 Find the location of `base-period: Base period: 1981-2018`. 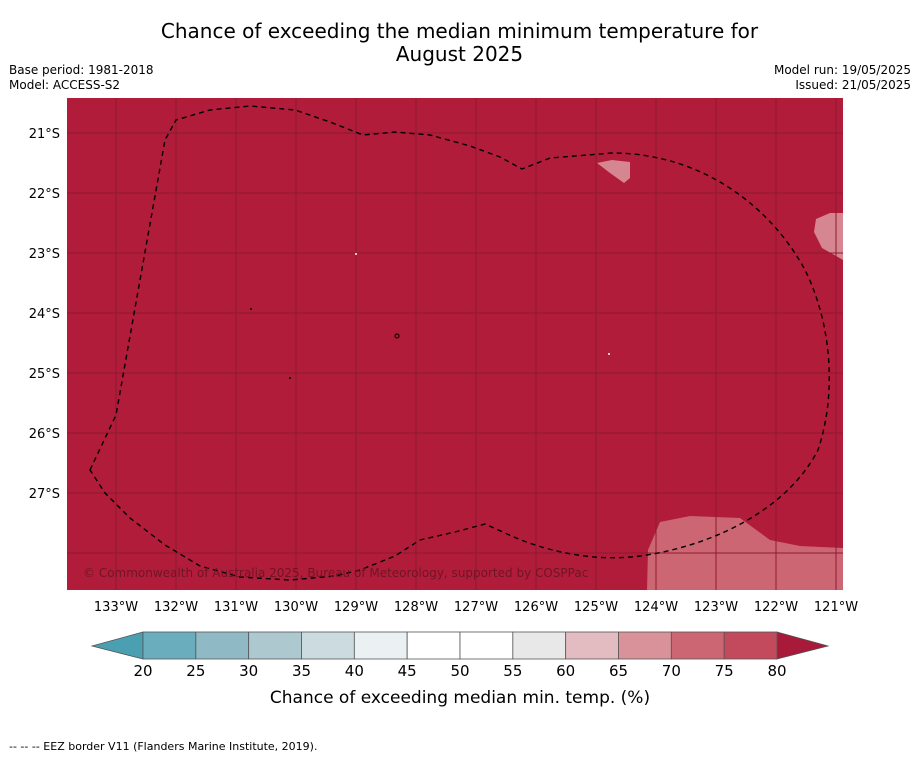

base-period: Base period: 1981-2018 is located at coordinates (81, 70).